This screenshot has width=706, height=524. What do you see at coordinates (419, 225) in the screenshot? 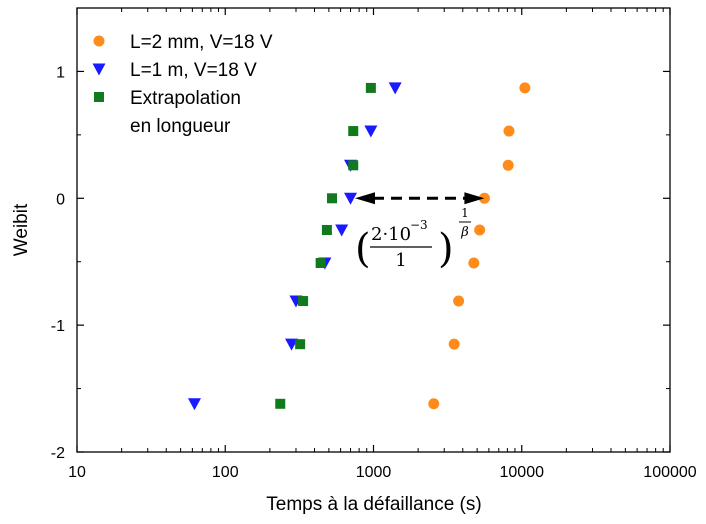
I see `annotation-exponent: −3` at bounding box center [419, 225].